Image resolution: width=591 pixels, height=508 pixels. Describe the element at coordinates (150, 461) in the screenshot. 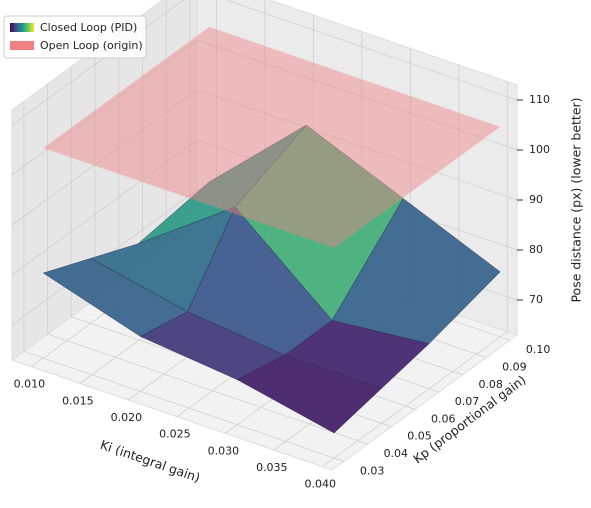

I see `x-axis-label: Ki (integral gain)` at that location.